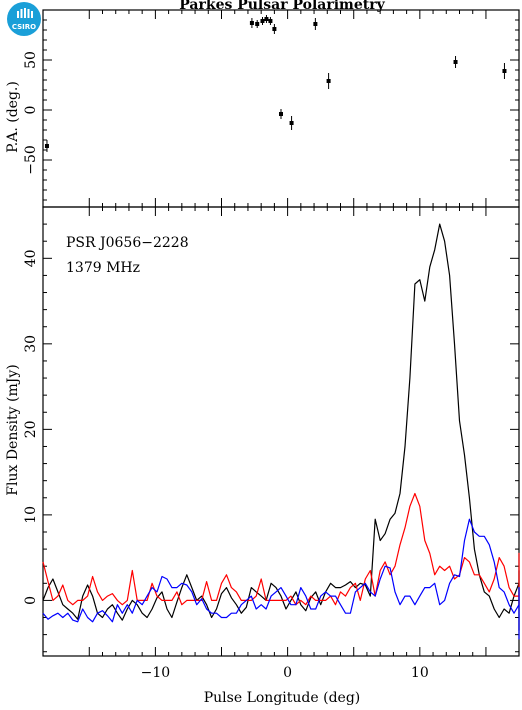 The width and height of the screenshot is (522, 710). What do you see at coordinates (420, 673) in the screenshot?
I see `x-tick-label: 10` at bounding box center [420, 673].